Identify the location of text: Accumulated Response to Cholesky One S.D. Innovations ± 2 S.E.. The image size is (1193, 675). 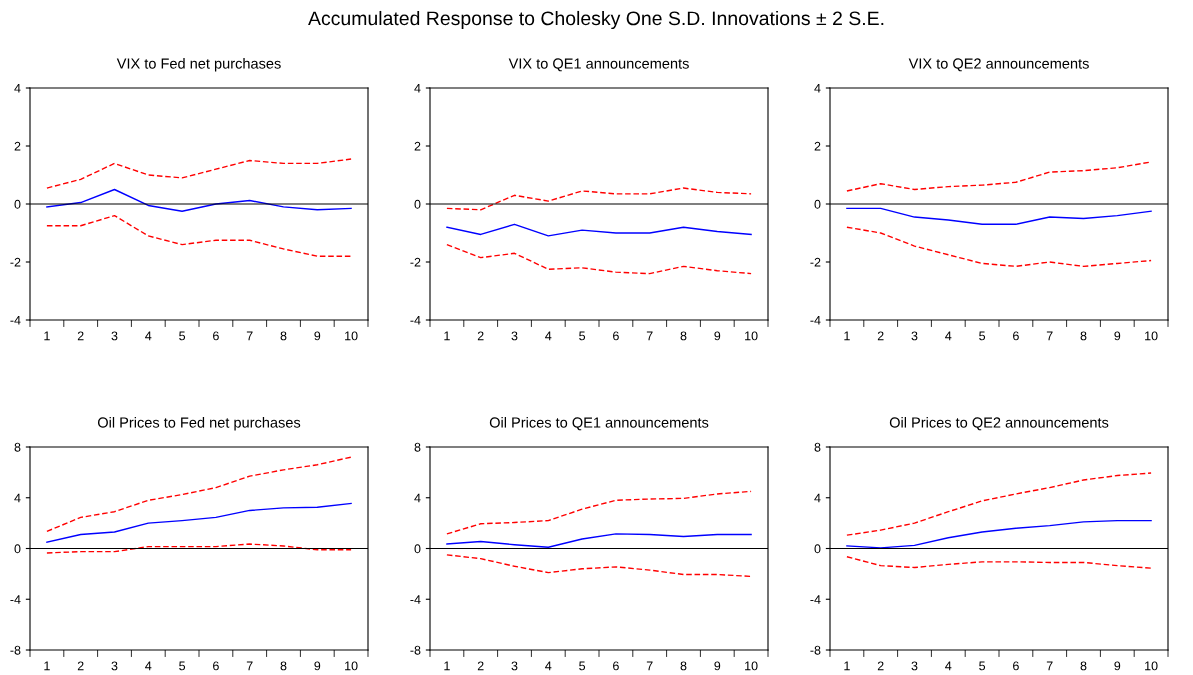
(596, 20).